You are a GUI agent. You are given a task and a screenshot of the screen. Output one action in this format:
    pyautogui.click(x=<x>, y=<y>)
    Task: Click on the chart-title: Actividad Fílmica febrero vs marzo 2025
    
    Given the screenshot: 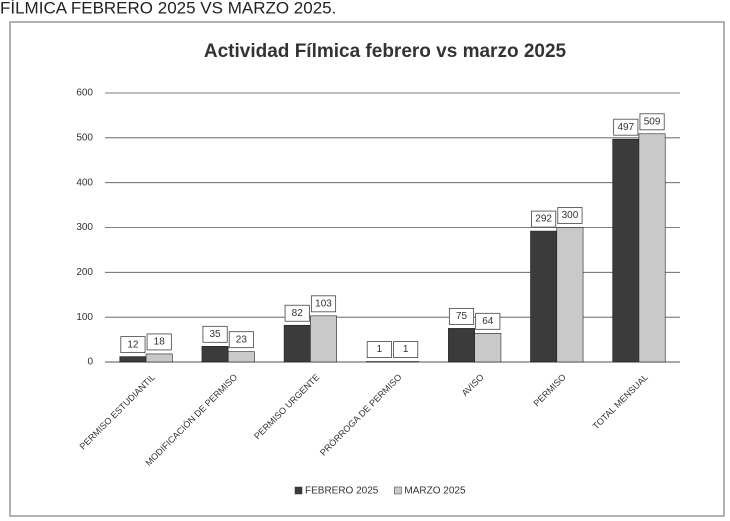 What is the action you would take?
    pyautogui.click(x=385, y=51)
    